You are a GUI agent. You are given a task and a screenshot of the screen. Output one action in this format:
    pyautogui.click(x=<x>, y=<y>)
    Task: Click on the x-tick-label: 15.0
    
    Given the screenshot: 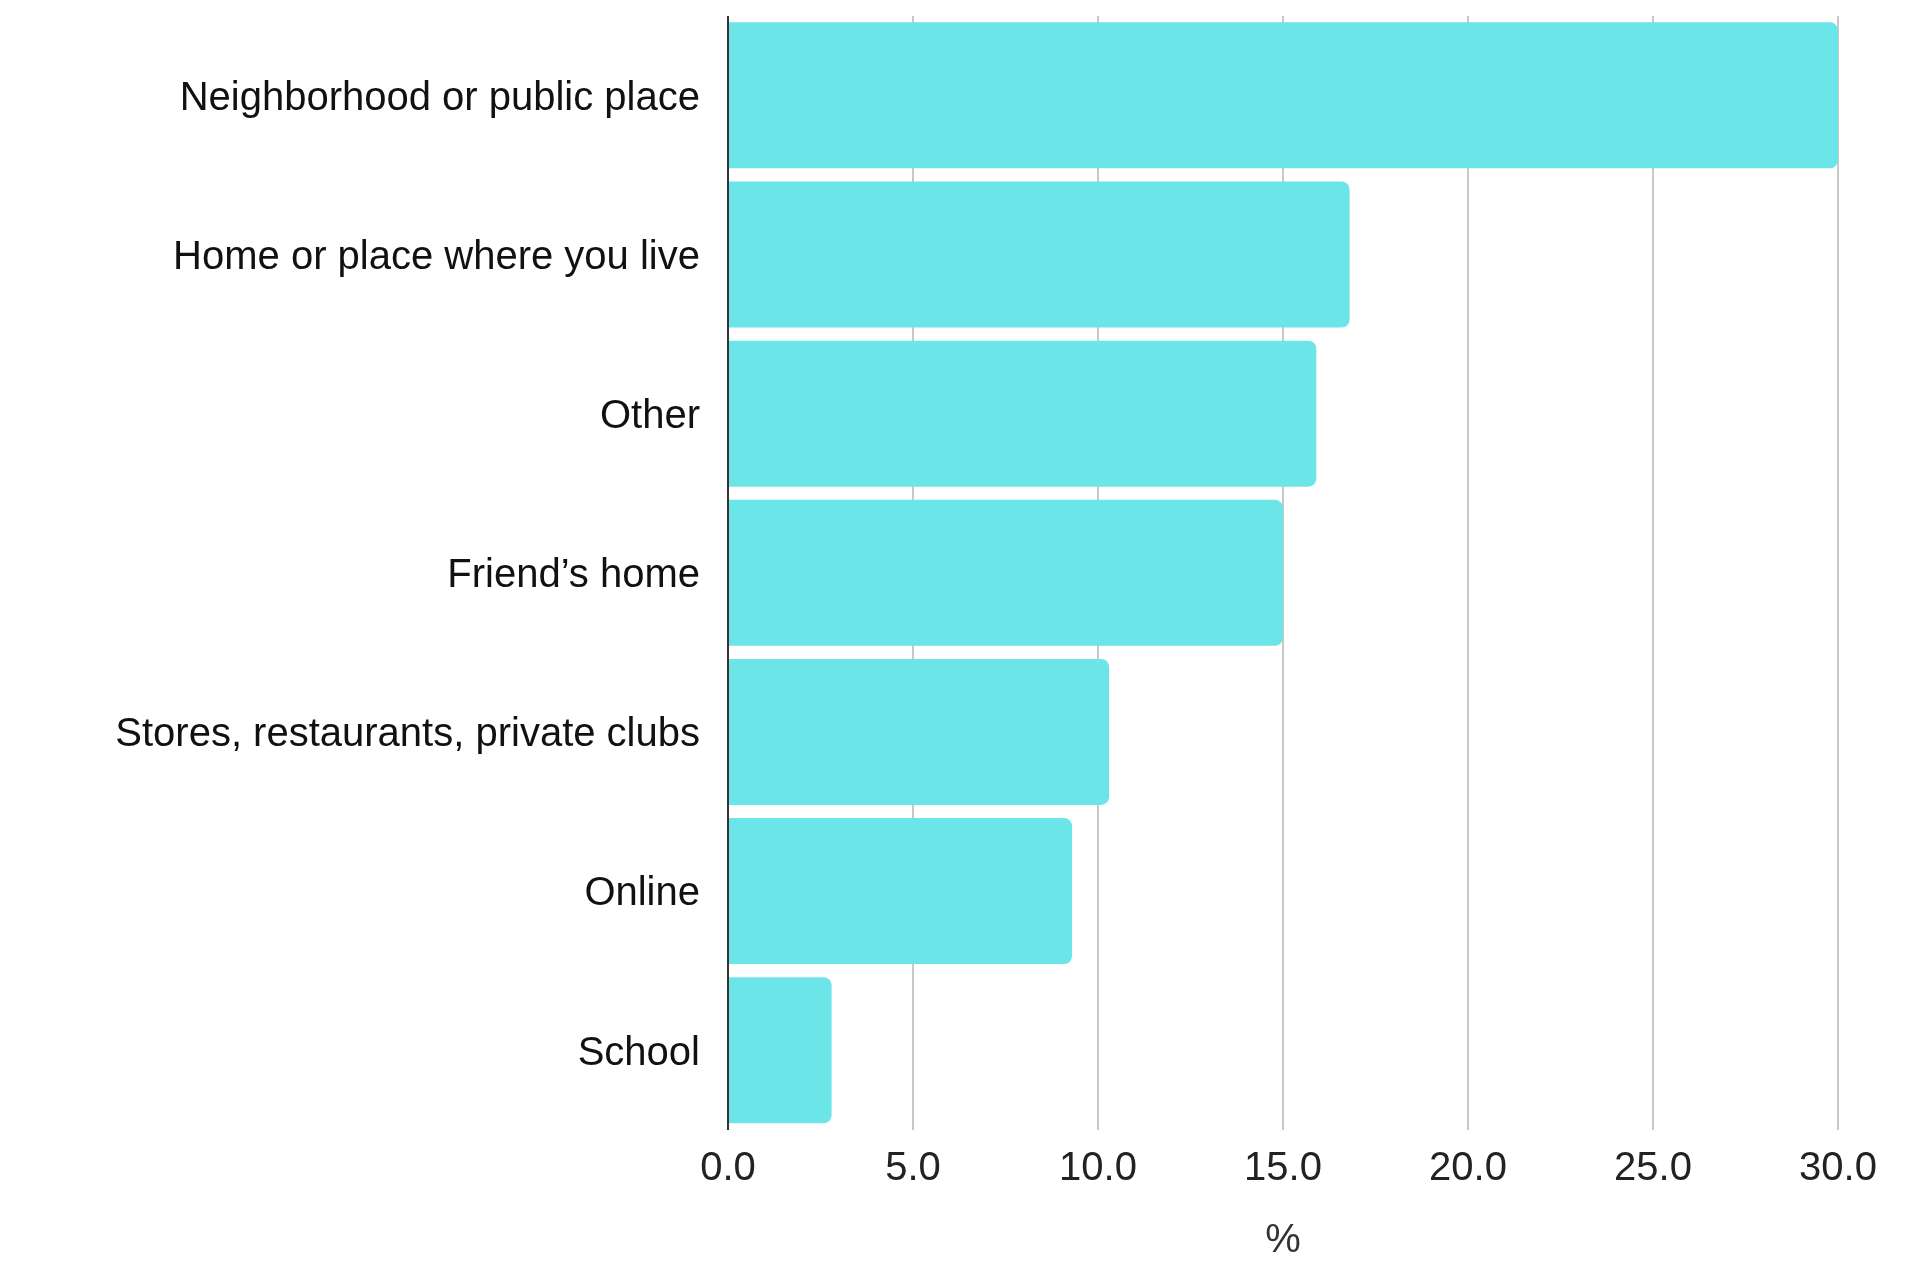 What is the action you would take?
    pyautogui.click(x=1283, y=1166)
    